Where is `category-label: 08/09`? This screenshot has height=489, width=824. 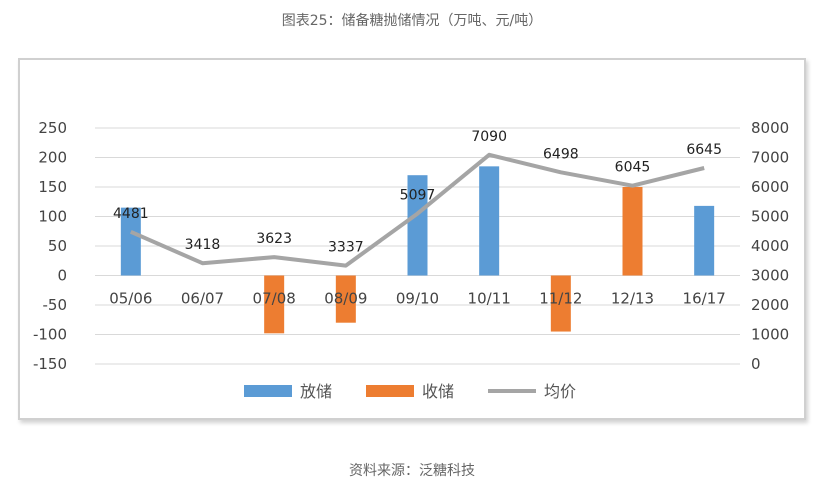
category-label: 08/09 is located at coordinates (345, 299).